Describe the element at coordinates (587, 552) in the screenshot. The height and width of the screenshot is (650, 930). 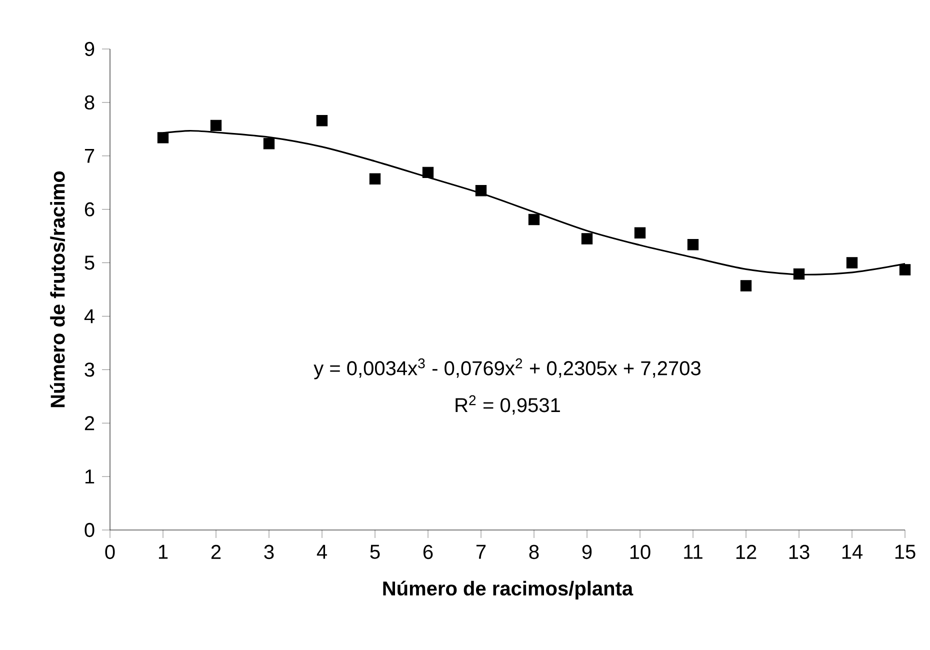
I see `x-tick-label: 9` at that location.